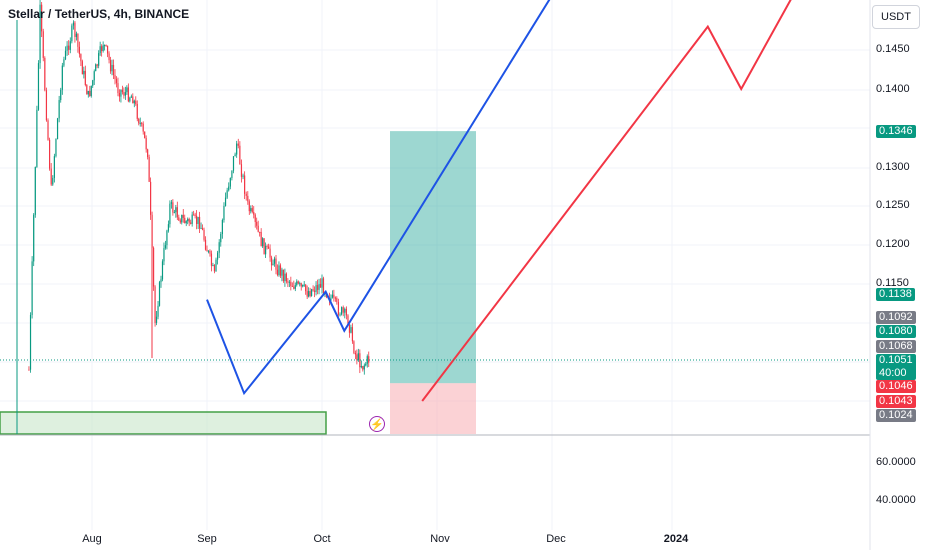  Describe the element at coordinates (433, 408) in the screenshot. I see `long-position-stop-zone` at that location.